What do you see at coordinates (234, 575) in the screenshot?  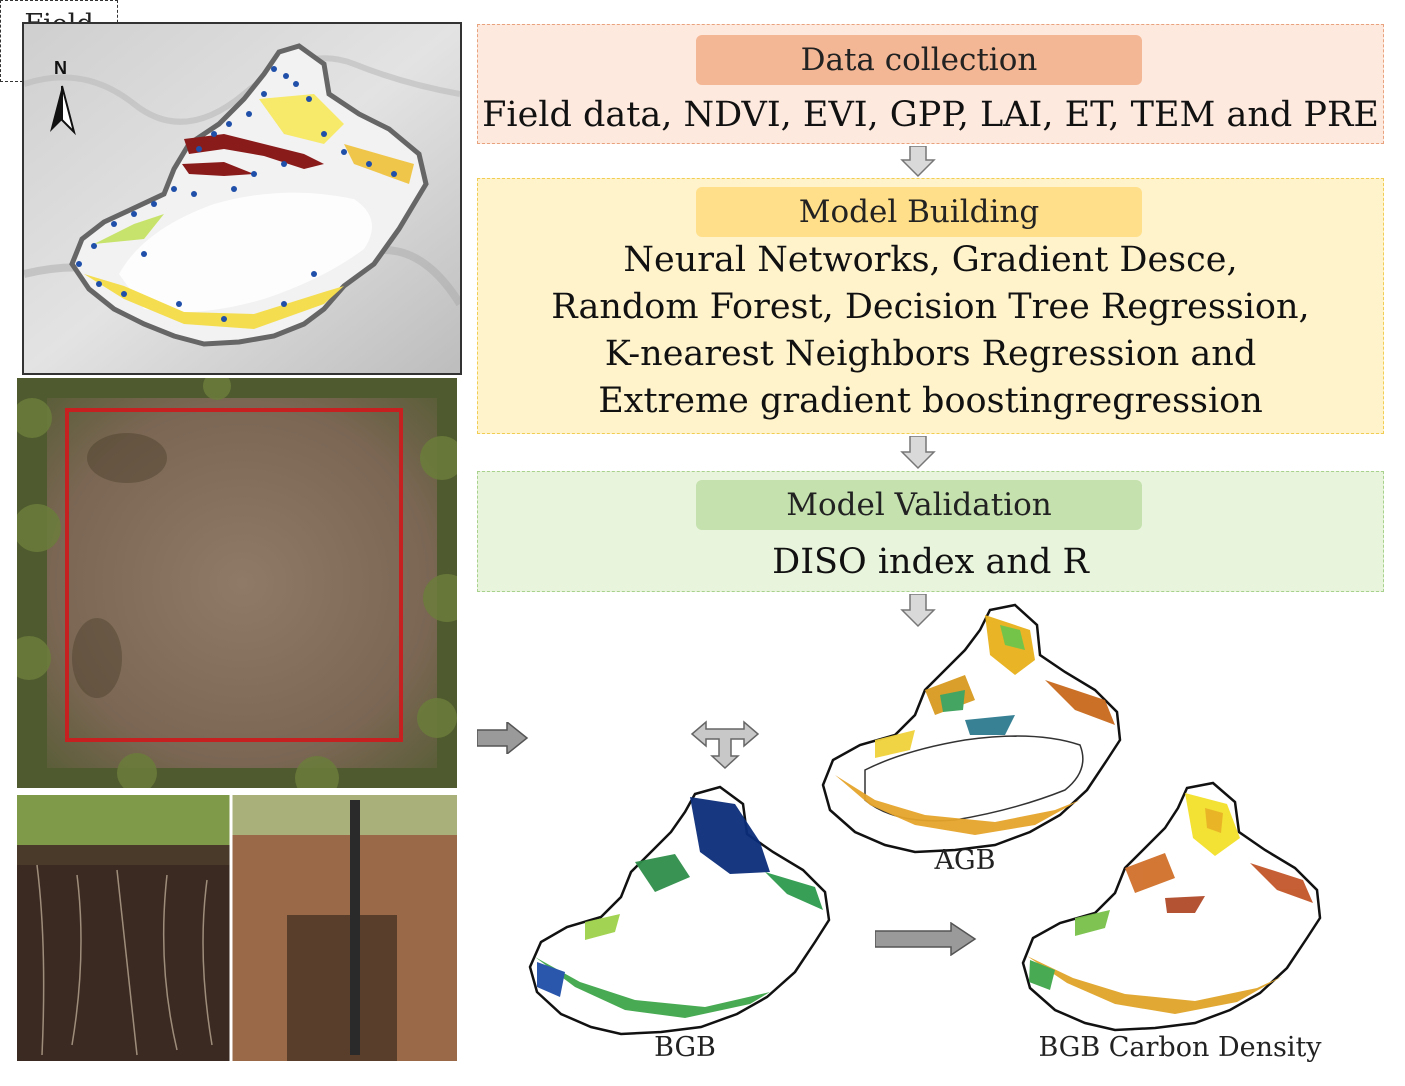 I see `quadrat-frame` at bounding box center [234, 575].